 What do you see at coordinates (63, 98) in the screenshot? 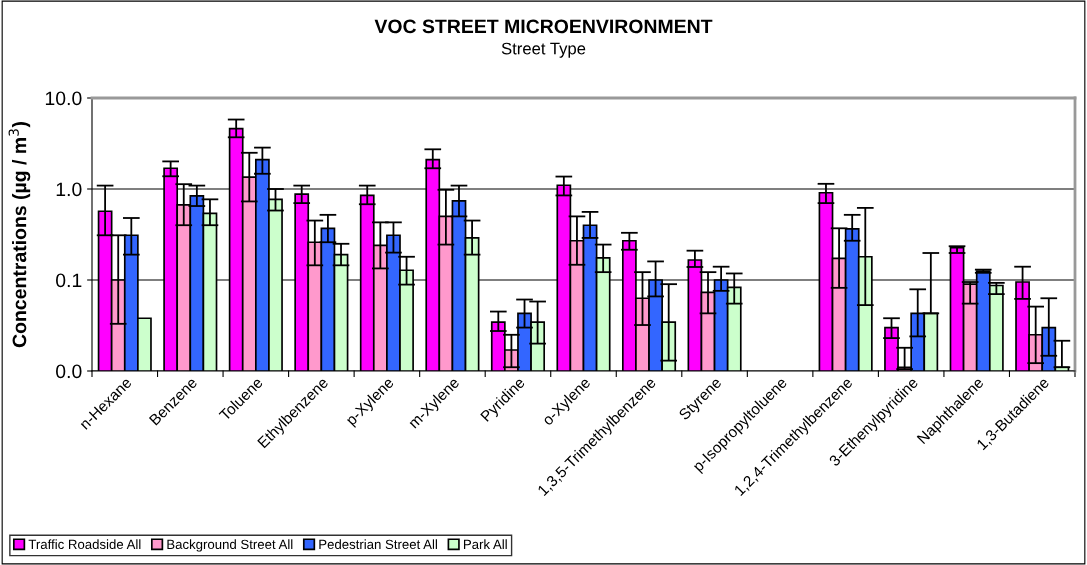
I see `y-tick-label: 10.0` at bounding box center [63, 98].